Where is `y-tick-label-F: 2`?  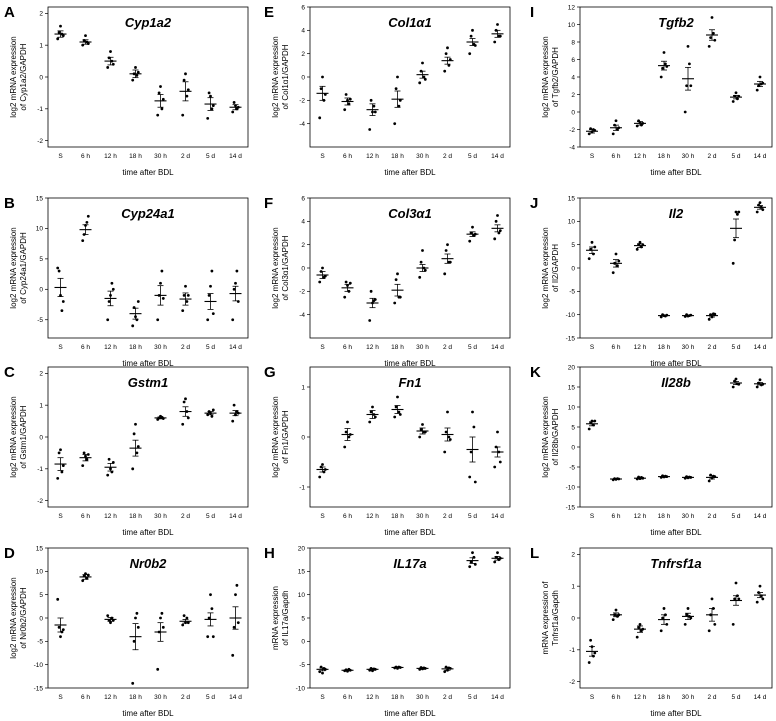 y-tick-label-F: 2 is located at coordinates (303, 245).